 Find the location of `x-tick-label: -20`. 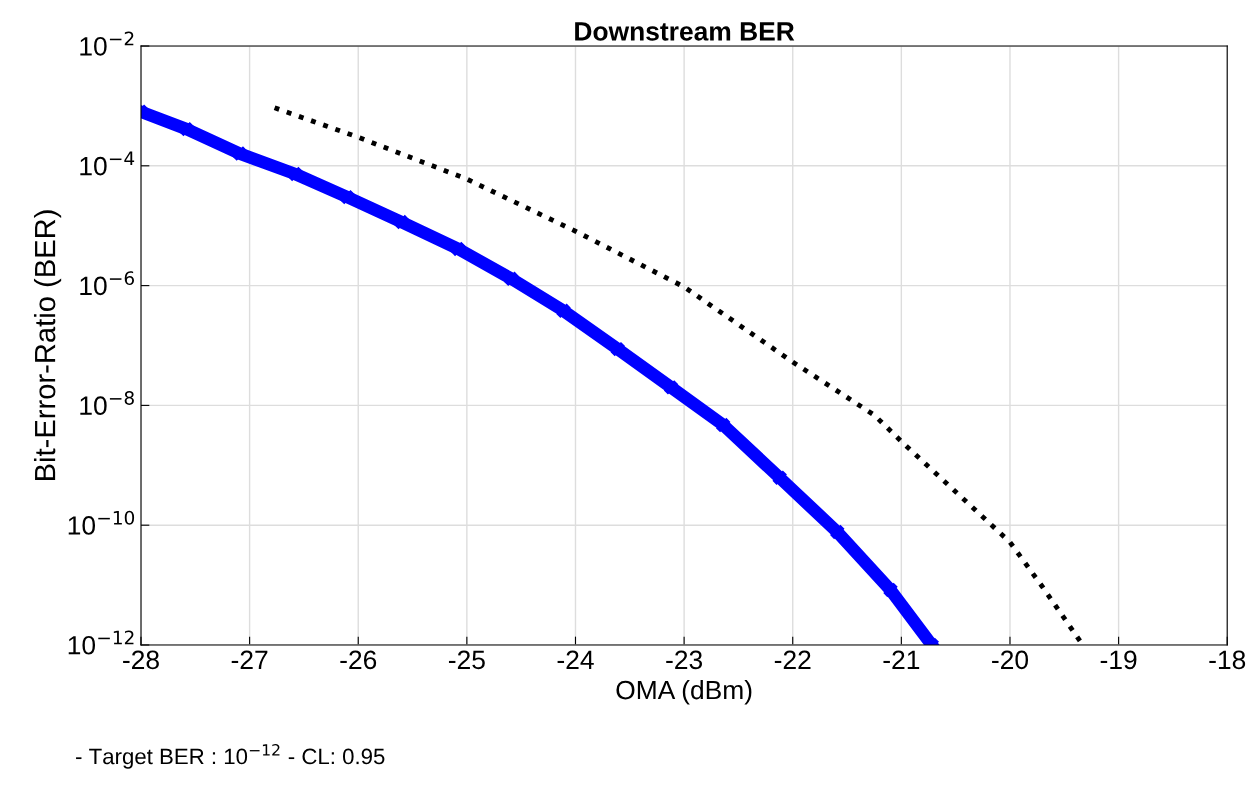

x-tick-label: -20 is located at coordinates (1010, 660).